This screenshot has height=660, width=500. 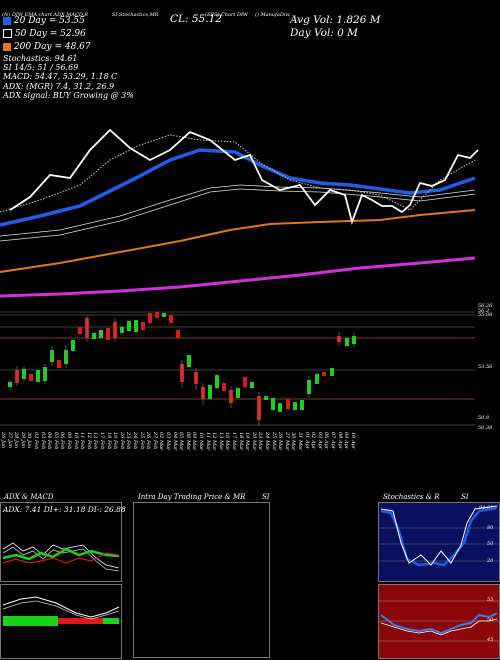 I want to click on rsi-panel: 55 50 45, so click(x=439, y=621).